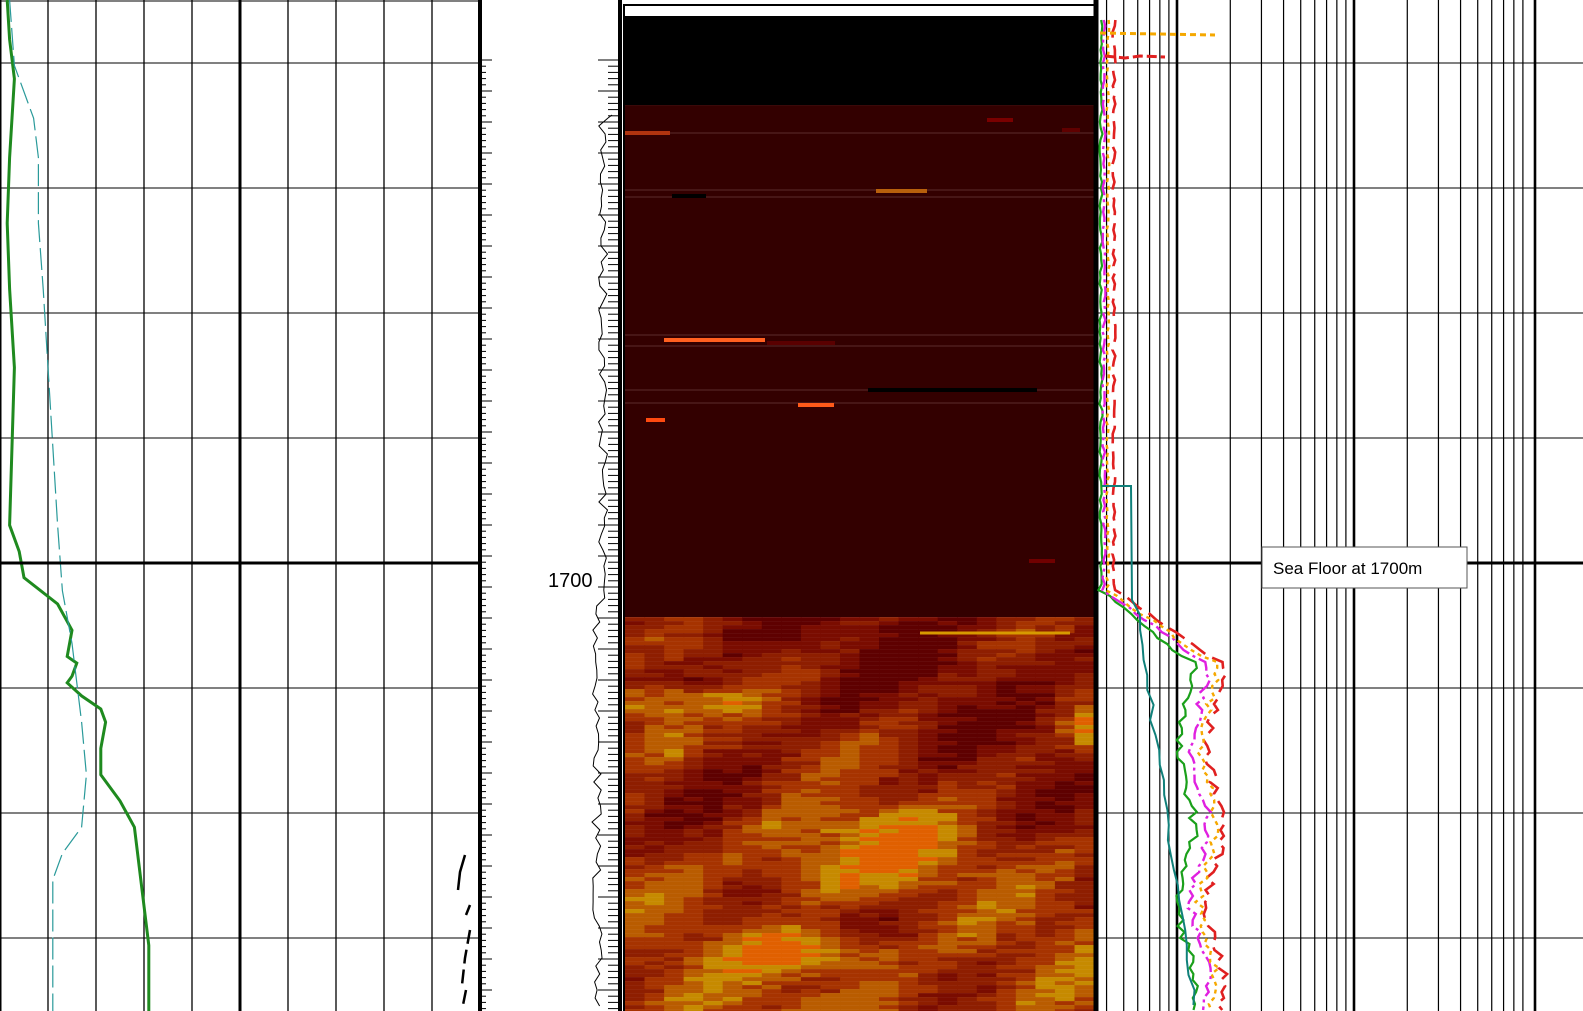  What do you see at coordinates (816, 405) in the screenshot?
I see `image-streak` at bounding box center [816, 405].